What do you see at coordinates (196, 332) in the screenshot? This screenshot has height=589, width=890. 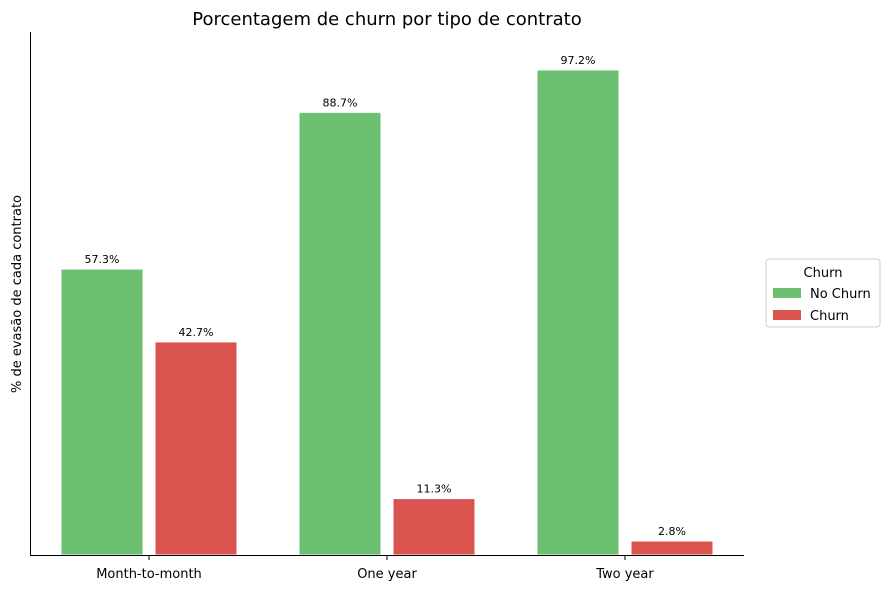 I see `data-label-churn-month-to-month: 42.7%` at bounding box center [196, 332].